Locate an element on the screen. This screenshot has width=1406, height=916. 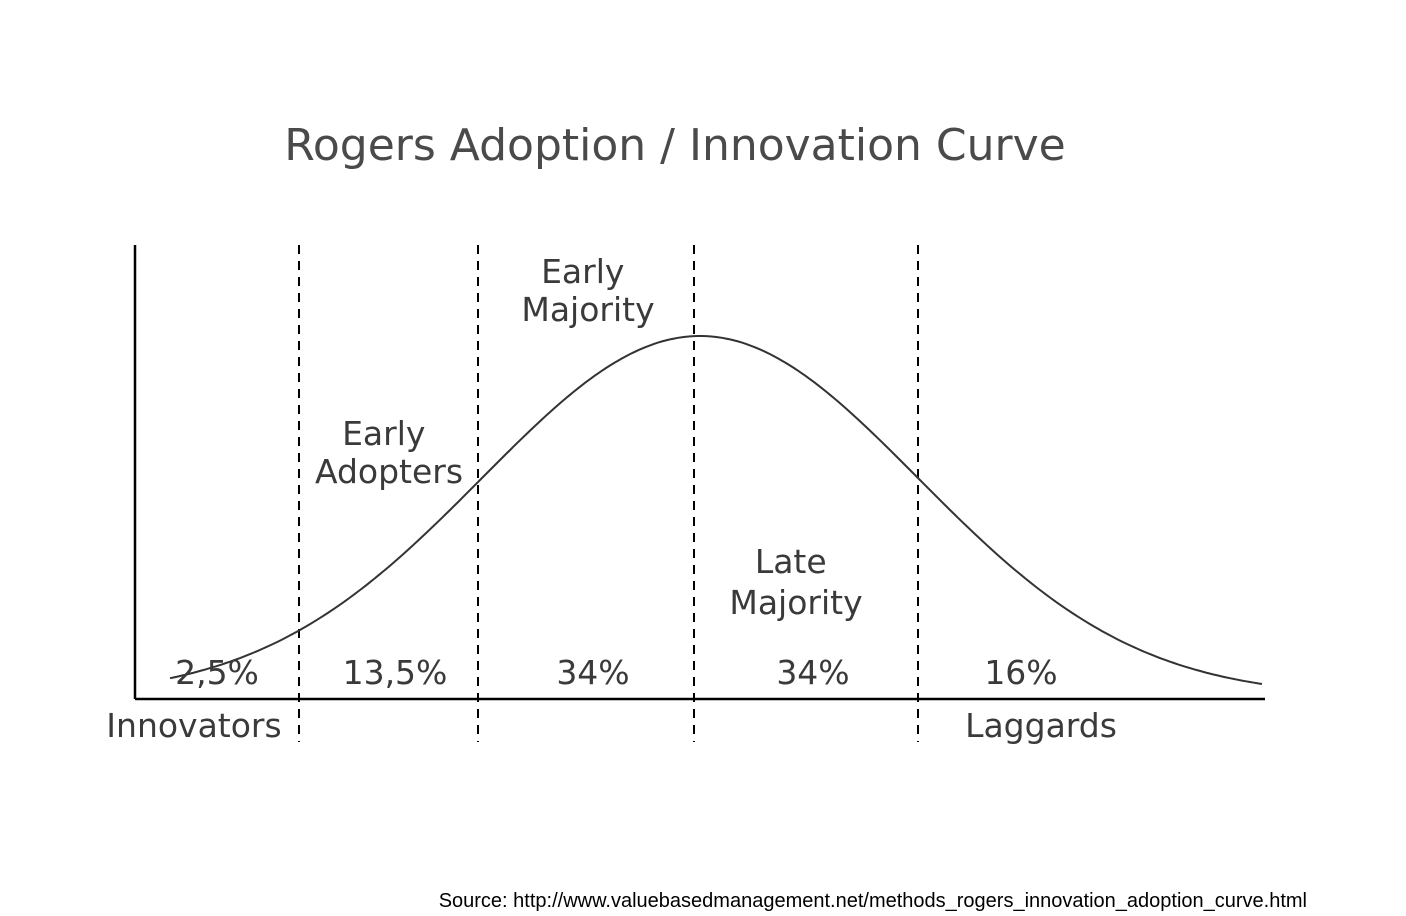
early-adopters-label: Early Adopters is located at coordinates (389, 452).